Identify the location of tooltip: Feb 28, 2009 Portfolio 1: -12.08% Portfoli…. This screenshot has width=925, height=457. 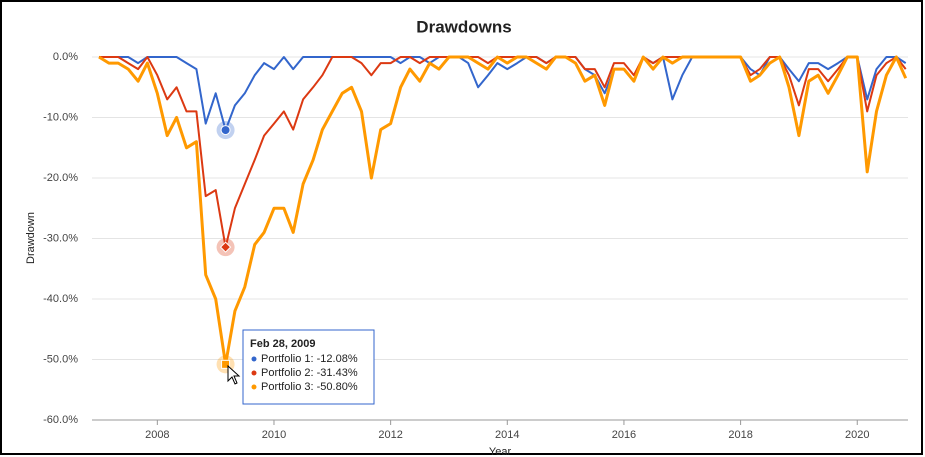
(308, 367).